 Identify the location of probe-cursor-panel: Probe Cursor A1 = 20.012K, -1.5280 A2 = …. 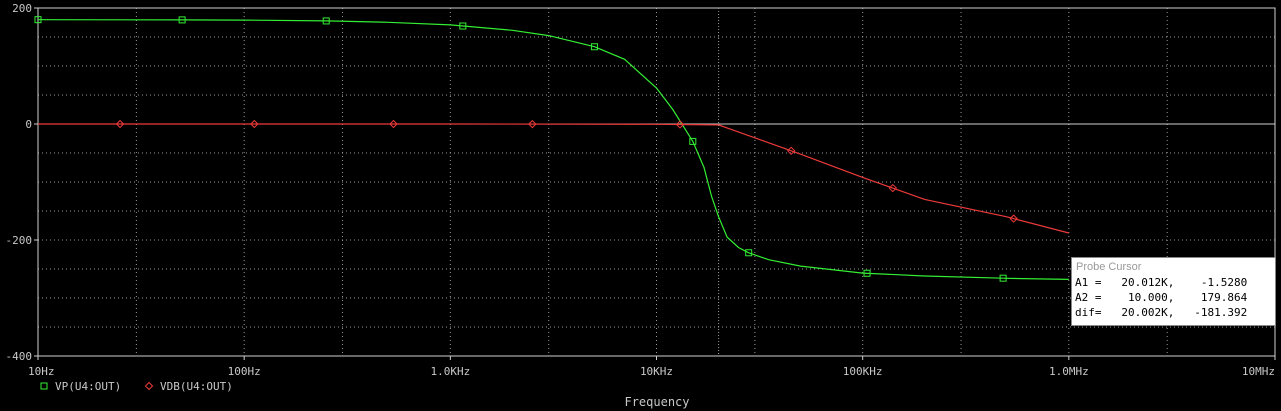
(1173, 291).